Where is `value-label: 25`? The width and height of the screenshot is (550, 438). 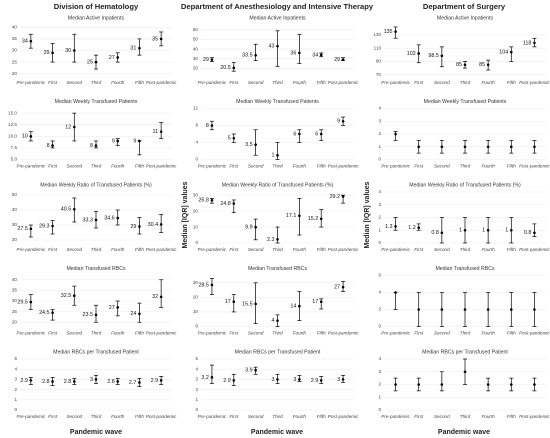 value-label: 25 is located at coordinates (90, 63).